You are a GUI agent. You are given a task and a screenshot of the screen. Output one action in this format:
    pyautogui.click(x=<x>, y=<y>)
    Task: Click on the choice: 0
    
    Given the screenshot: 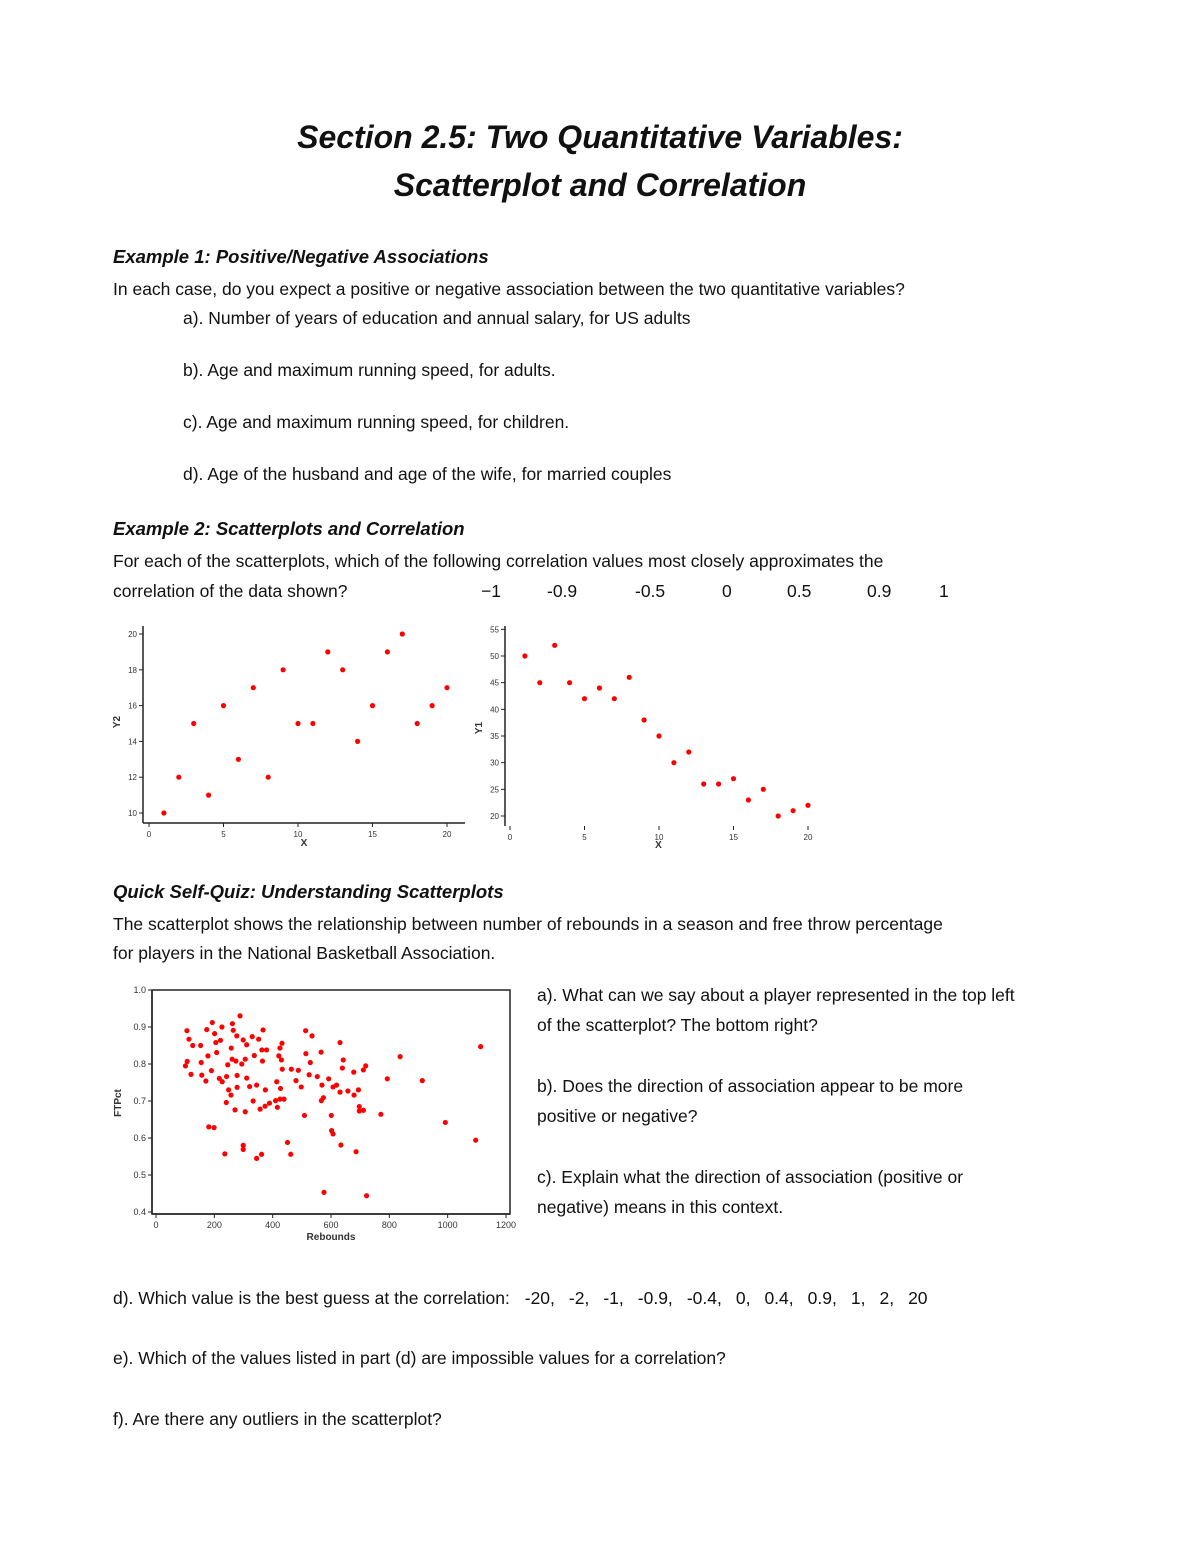 What is the action you would take?
    pyautogui.click(x=727, y=591)
    